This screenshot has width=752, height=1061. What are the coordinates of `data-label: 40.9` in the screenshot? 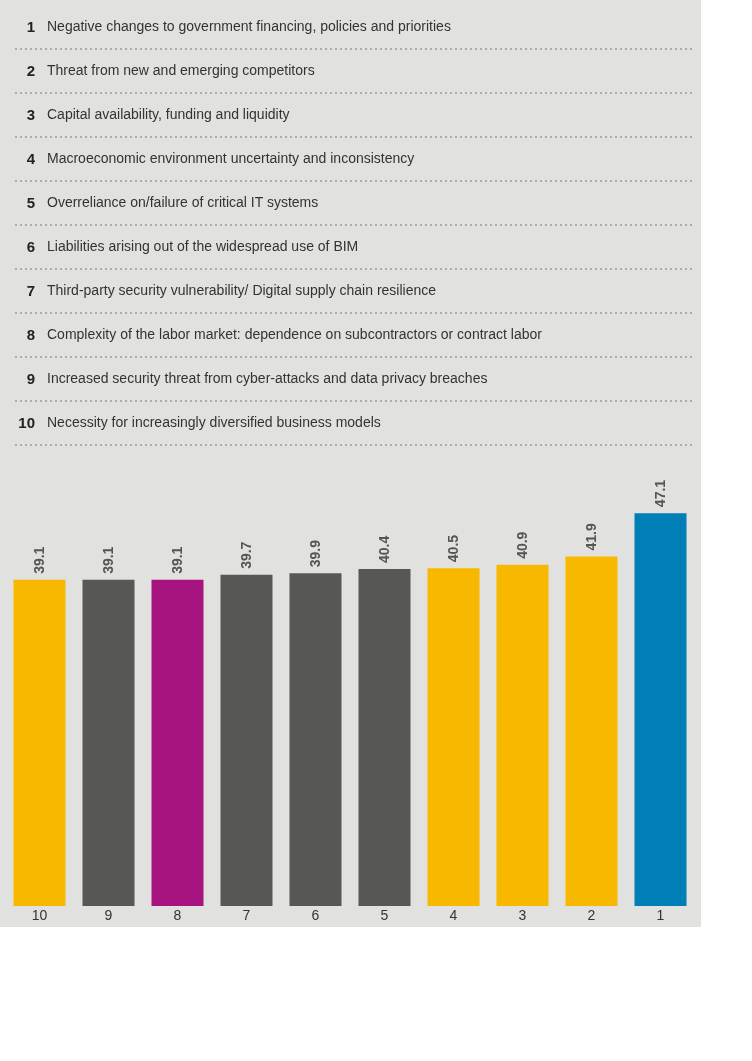 It's located at (521, 545).